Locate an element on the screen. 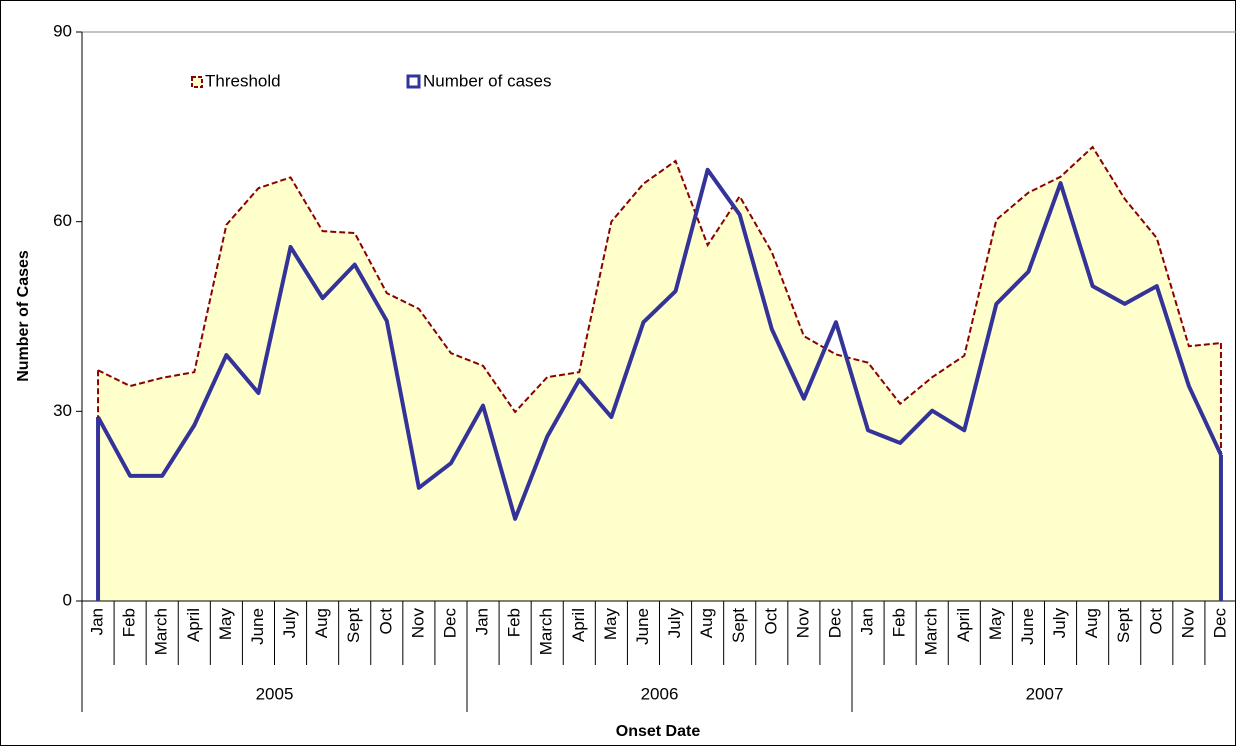  legend-label: Threshold is located at coordinates (243, 80).